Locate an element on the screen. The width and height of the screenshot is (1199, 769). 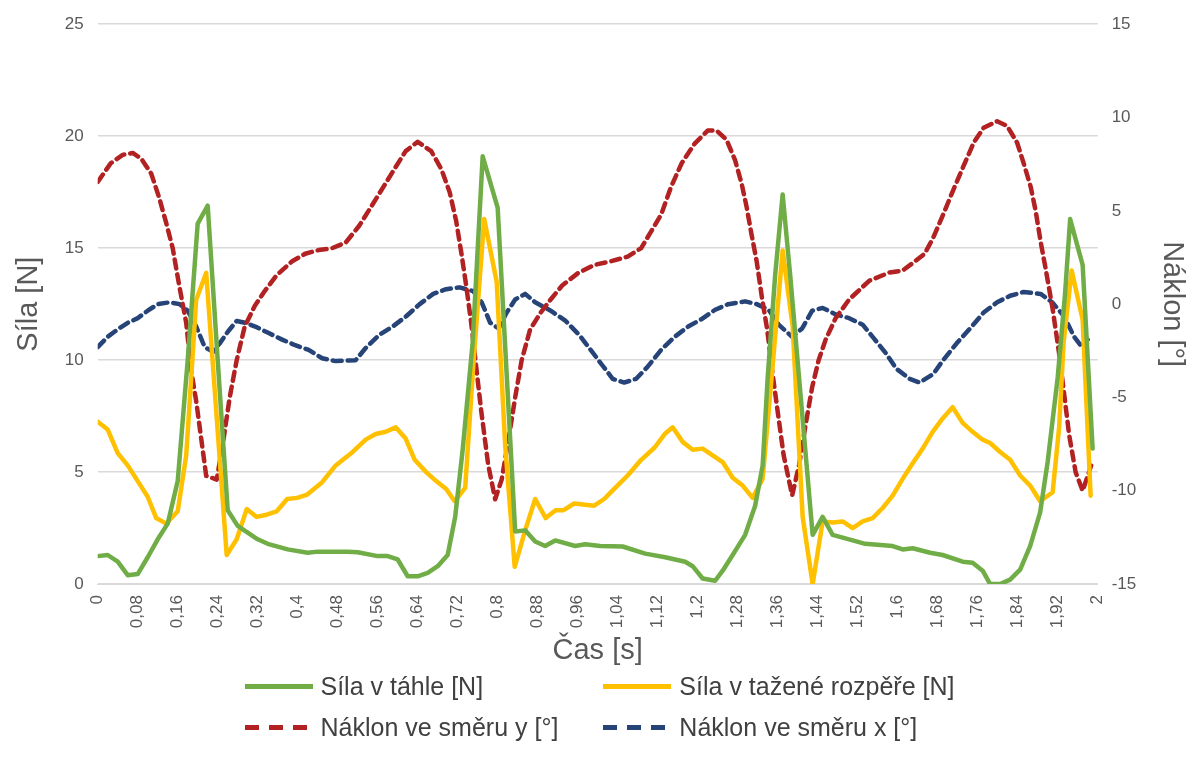
y-axis-title: Síla [N] is located at coordinates (27, 304).